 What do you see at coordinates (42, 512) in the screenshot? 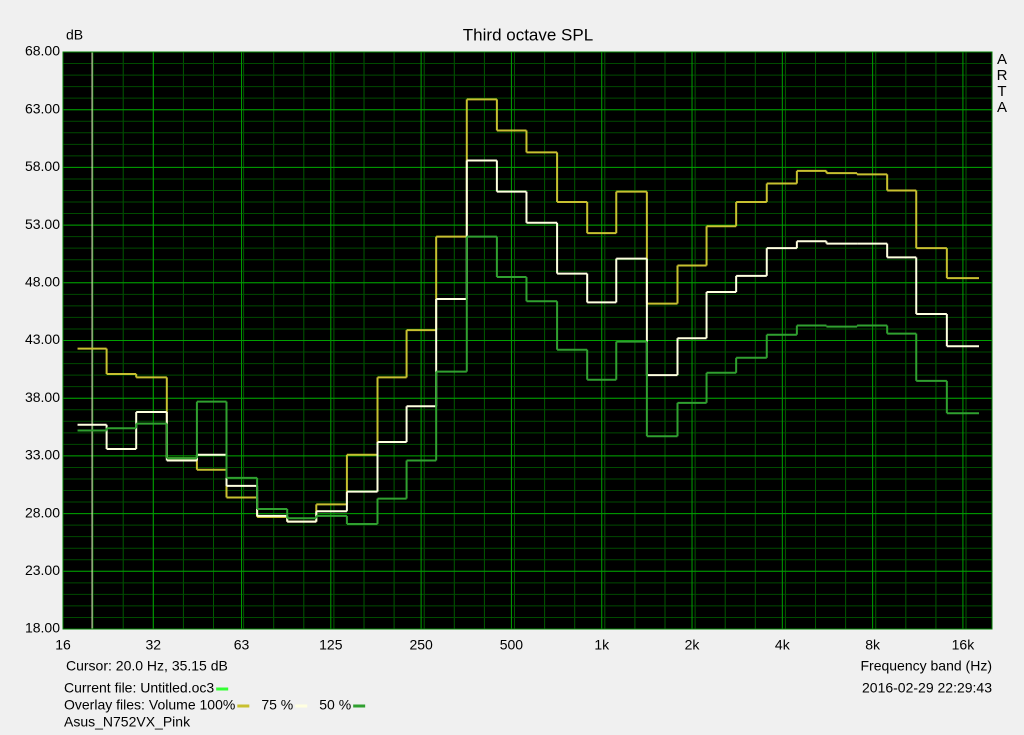
I see `y-tick-label: 28.00` at bounding box center [42, 512].